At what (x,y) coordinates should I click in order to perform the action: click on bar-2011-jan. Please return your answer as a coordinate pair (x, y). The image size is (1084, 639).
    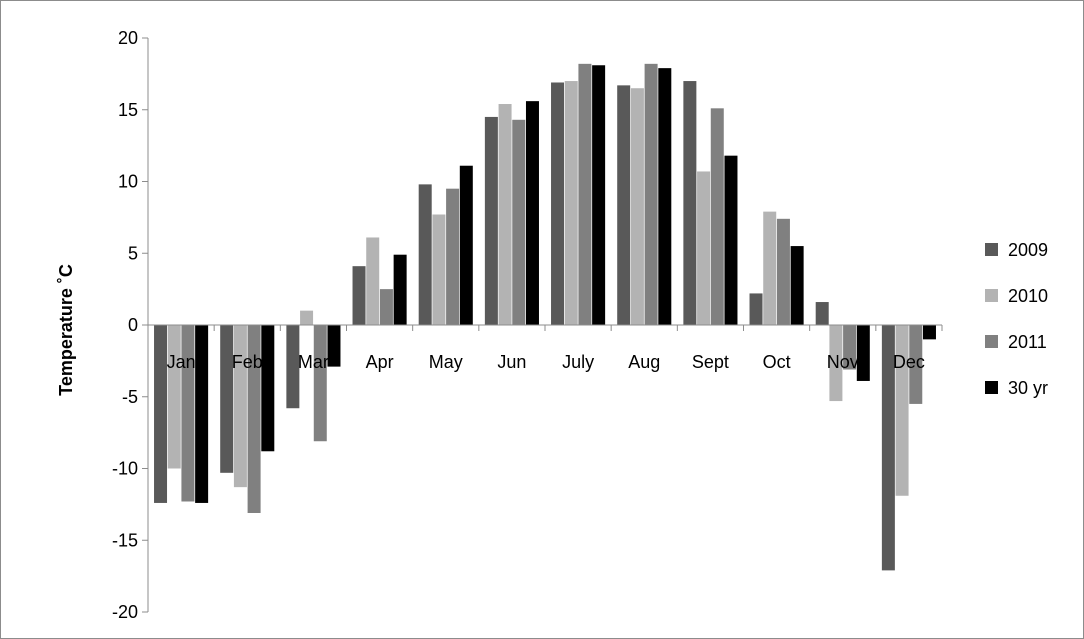
    Looking at the image, I should click on (188, 413).